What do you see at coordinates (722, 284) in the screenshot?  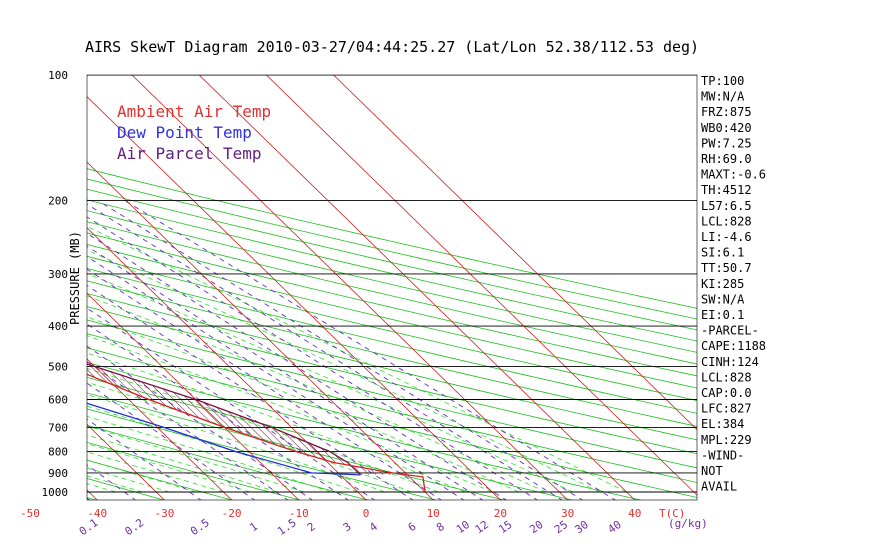 I see `stats-line: KI:285` at bounding box center [722, 284].